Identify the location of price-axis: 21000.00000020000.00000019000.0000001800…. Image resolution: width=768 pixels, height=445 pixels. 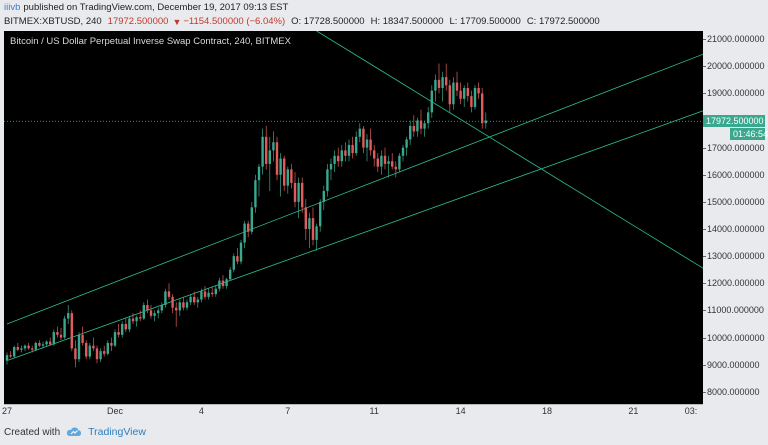
(735, 217).